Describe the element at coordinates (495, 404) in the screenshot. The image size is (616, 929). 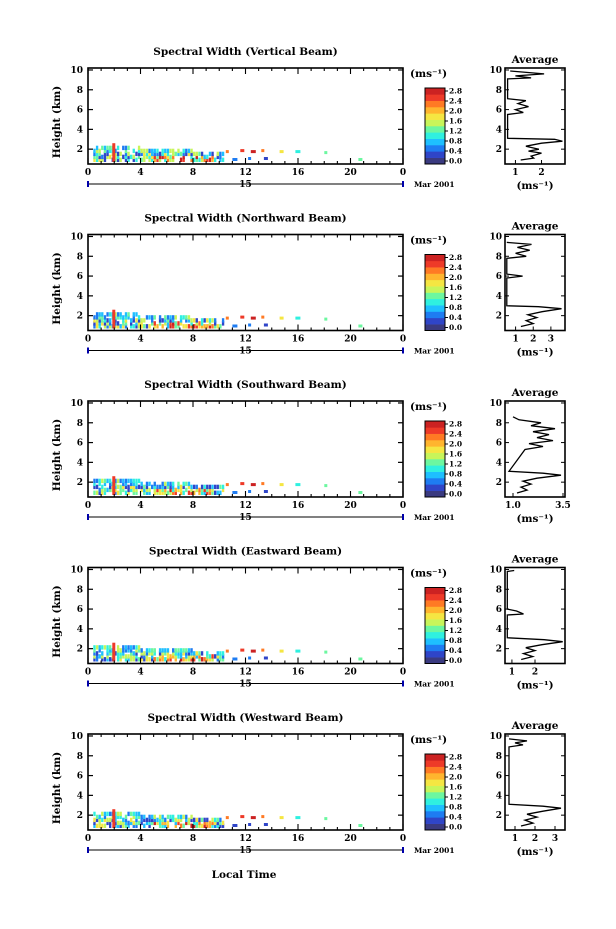
I see `avg-y-tick-label: 10` at that location.